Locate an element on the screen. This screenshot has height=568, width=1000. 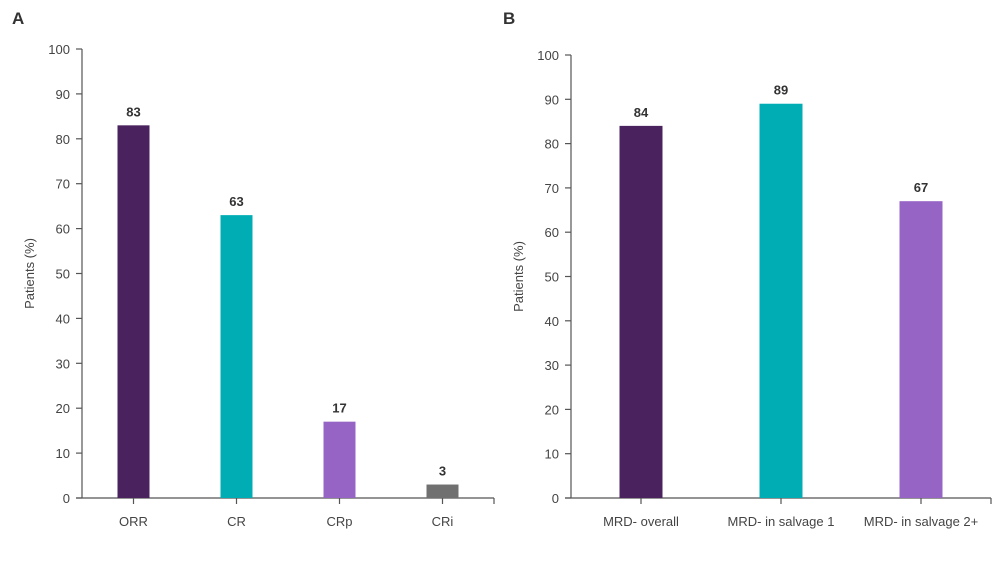
x-tick-label: MRD- in salvage 1 is located at coordinates (781, 521).